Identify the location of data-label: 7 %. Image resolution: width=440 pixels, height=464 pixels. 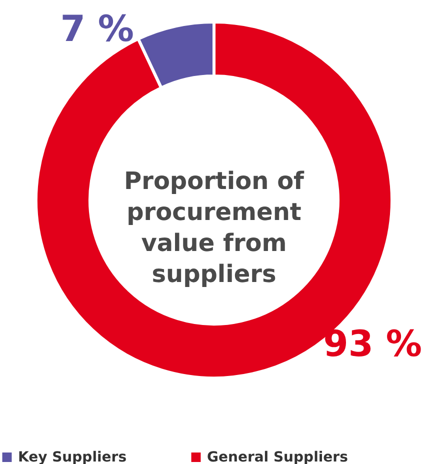
(97, 29).